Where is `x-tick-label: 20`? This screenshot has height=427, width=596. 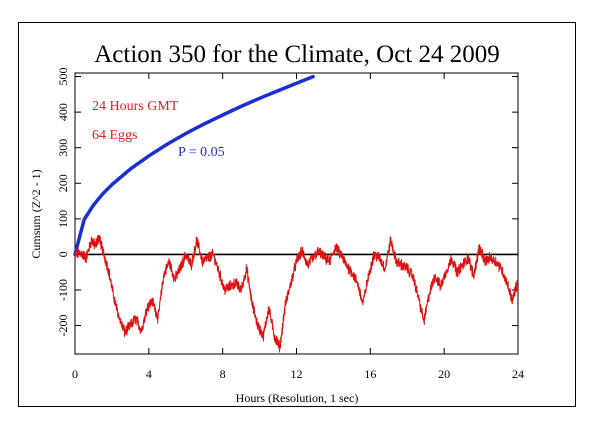
x-tick-label: 20 is located at coordinates (444, 374).